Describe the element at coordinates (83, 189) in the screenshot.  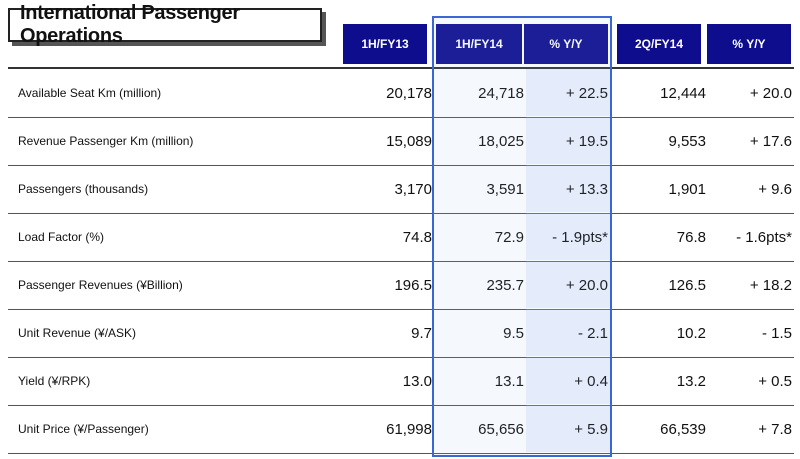
I see `row-label: Passengers (thousands)` at that location.